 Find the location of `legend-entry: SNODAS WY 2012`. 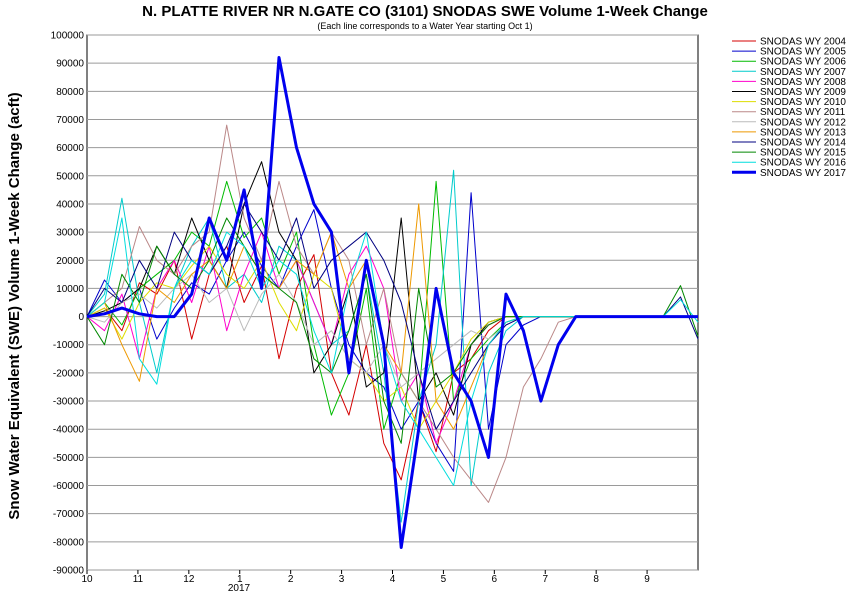

legend-entry: SNODAS WY 2012 is located at coordinates (803, 122).